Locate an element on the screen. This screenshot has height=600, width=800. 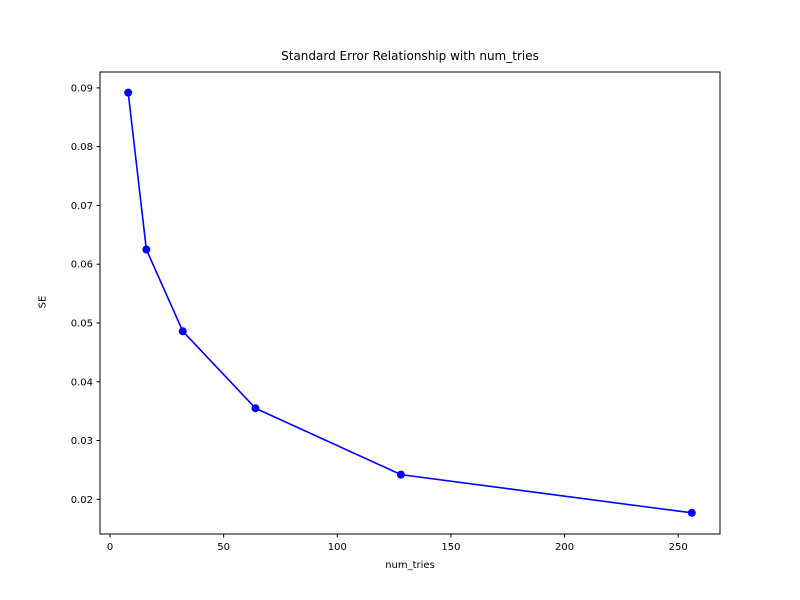
y-tick-label: 0.08 is located at coordinates (82, 147).